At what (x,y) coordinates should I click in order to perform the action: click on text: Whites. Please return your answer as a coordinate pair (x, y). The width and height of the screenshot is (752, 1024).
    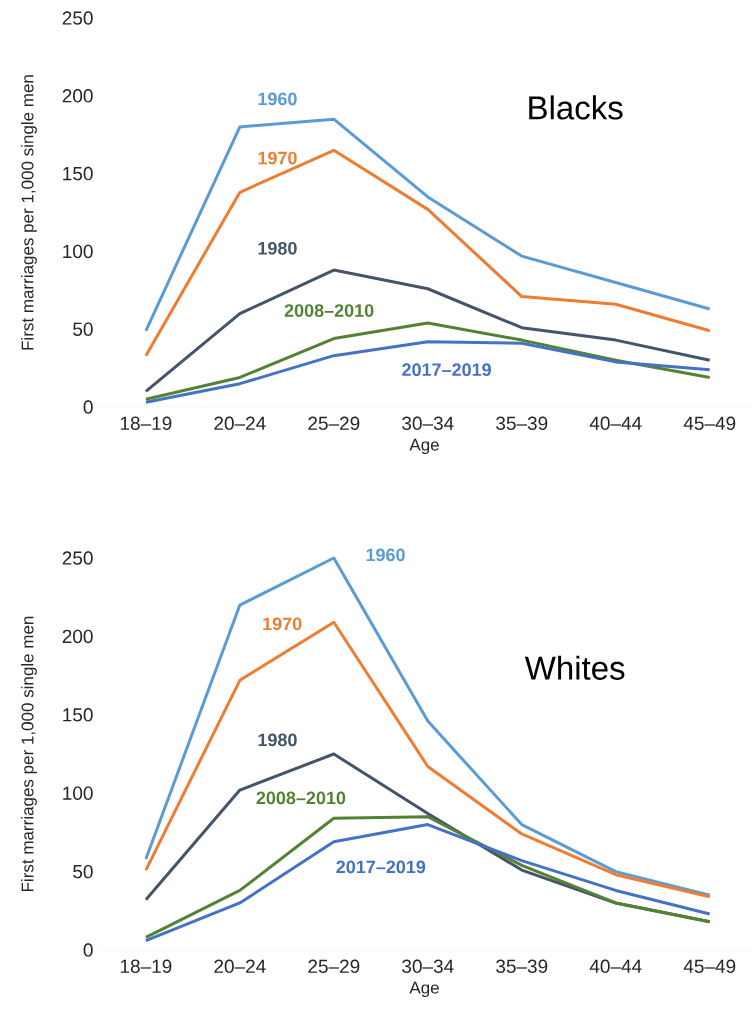
    Looking at the image, I should click on (574, 667).